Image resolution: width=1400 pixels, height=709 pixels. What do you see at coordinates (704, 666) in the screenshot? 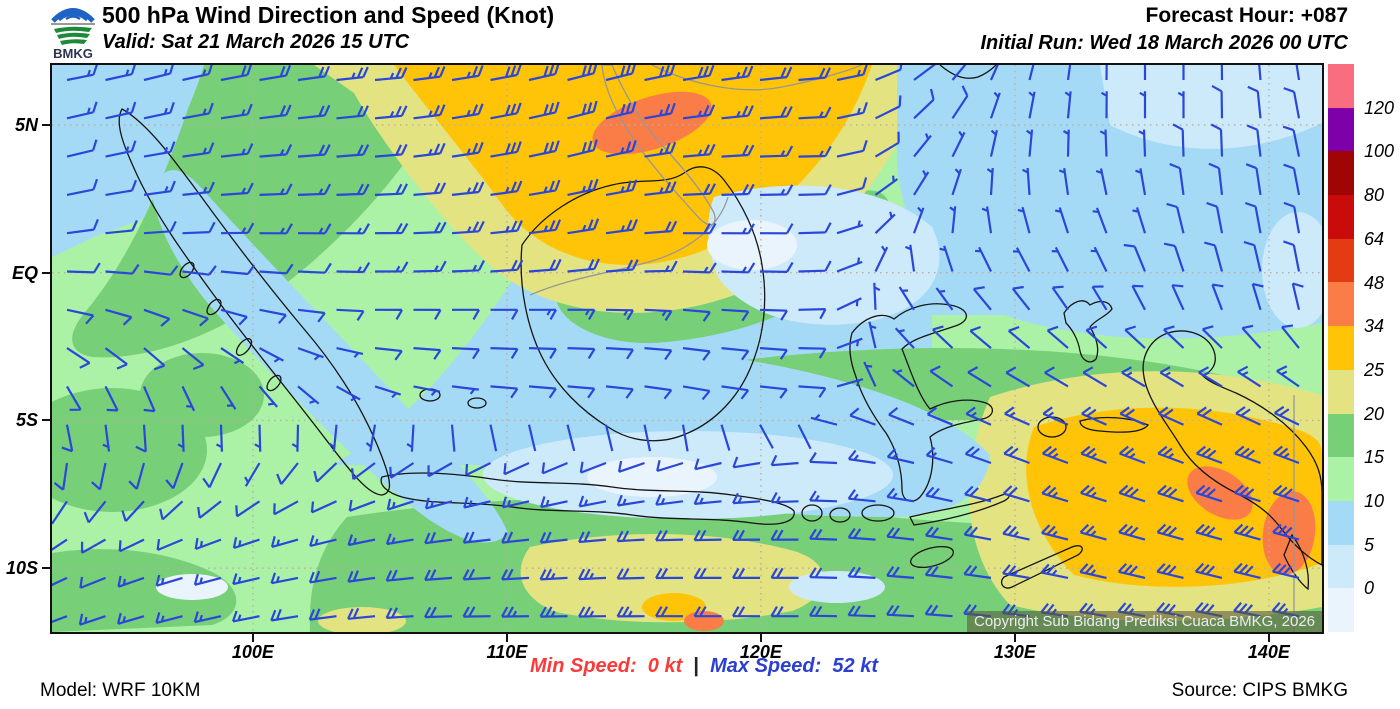
I see `minmax-speed: Min Speed: 0 kt | Max Speed: 52 kt` at bounding box center [704, 666].